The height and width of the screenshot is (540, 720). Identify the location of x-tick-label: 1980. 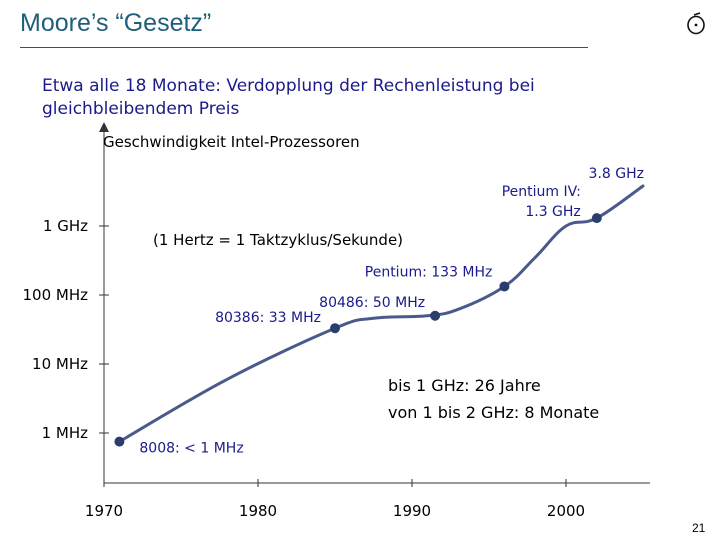
(258, 511).